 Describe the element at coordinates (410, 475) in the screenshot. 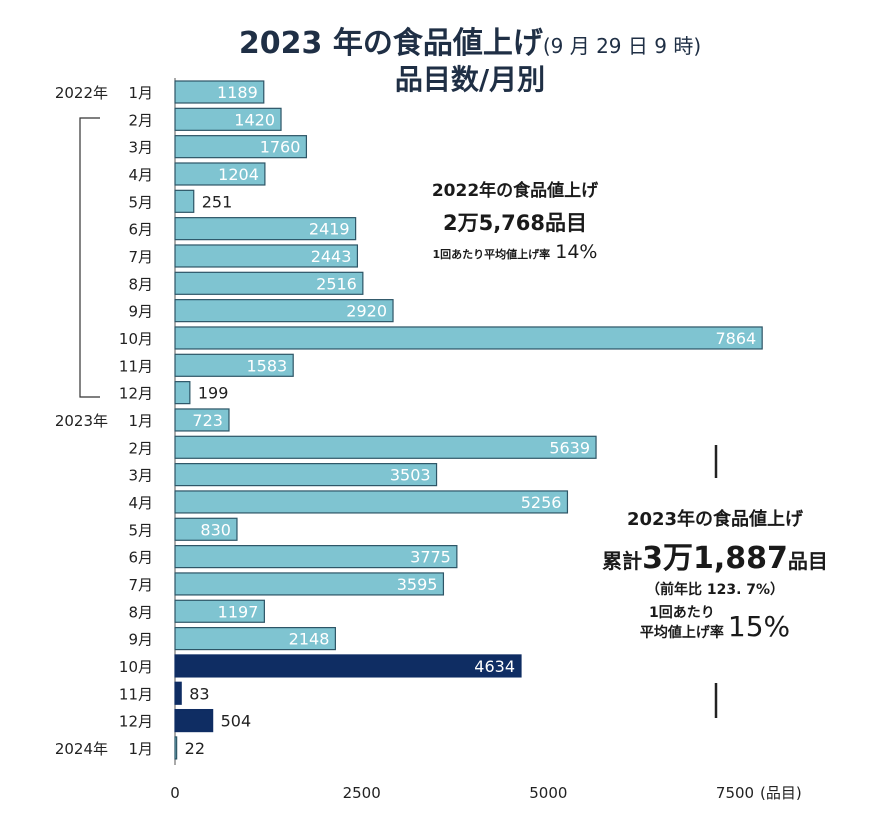

I see `bar-value-label-14: 3503` at that location.